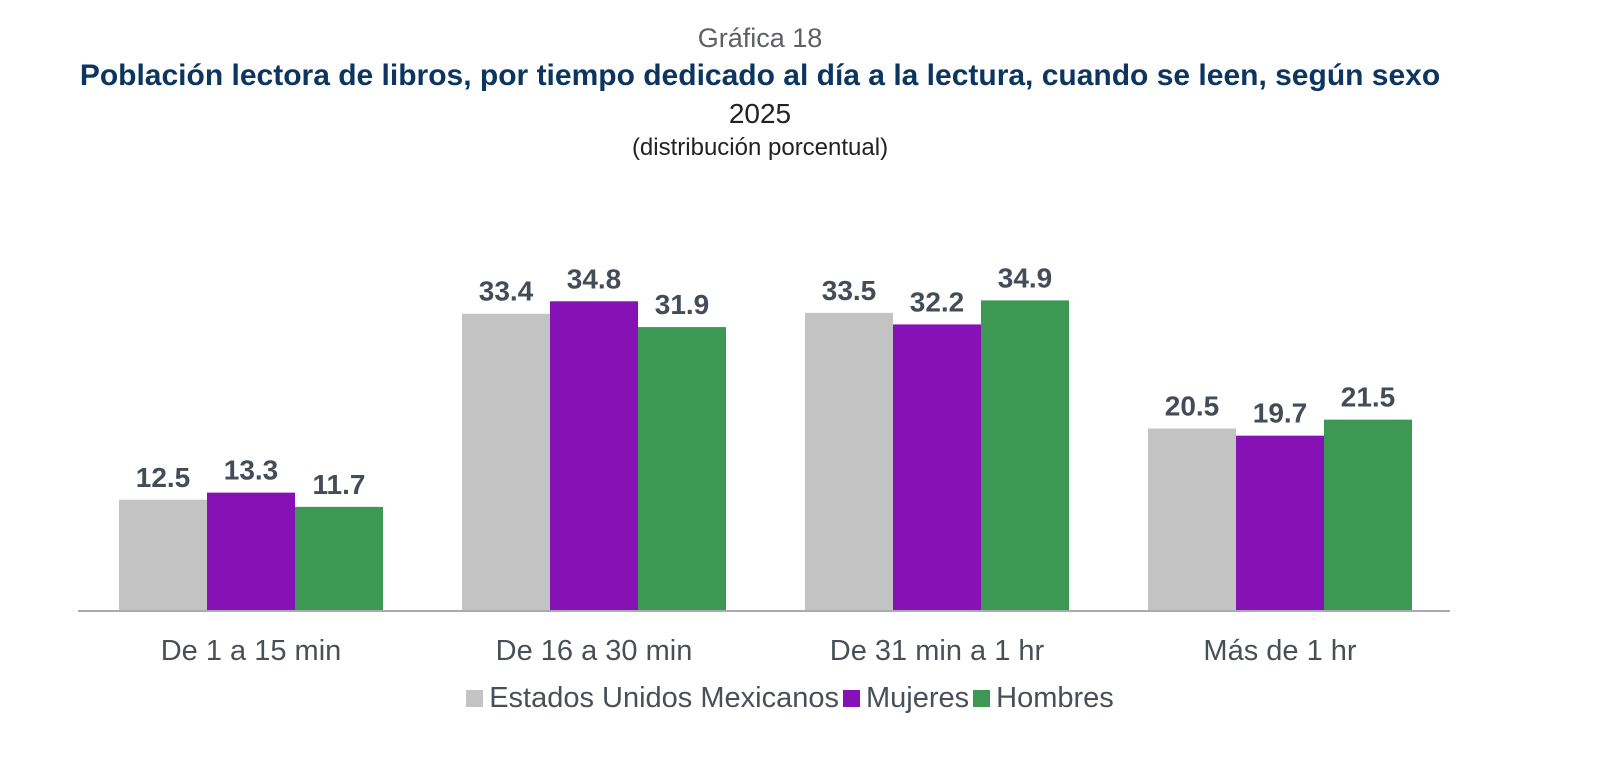 This screenshot has height=775, width=1600. I want to click on category-label: De 1 a 15 min, so click(251, 651).